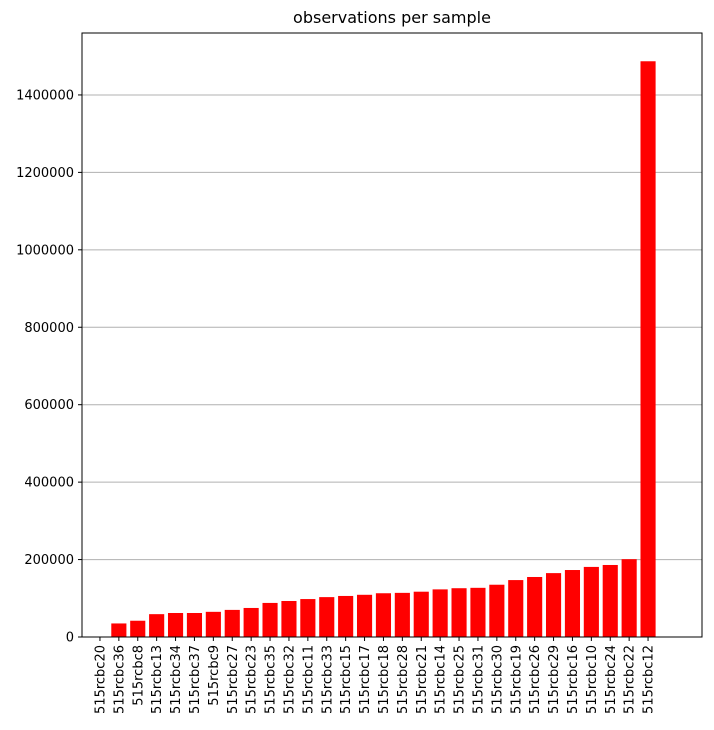 The width and height of the screenshot is (714, 730). I want to click on x-tick-label: 515rcbc30, so click(497, 679).